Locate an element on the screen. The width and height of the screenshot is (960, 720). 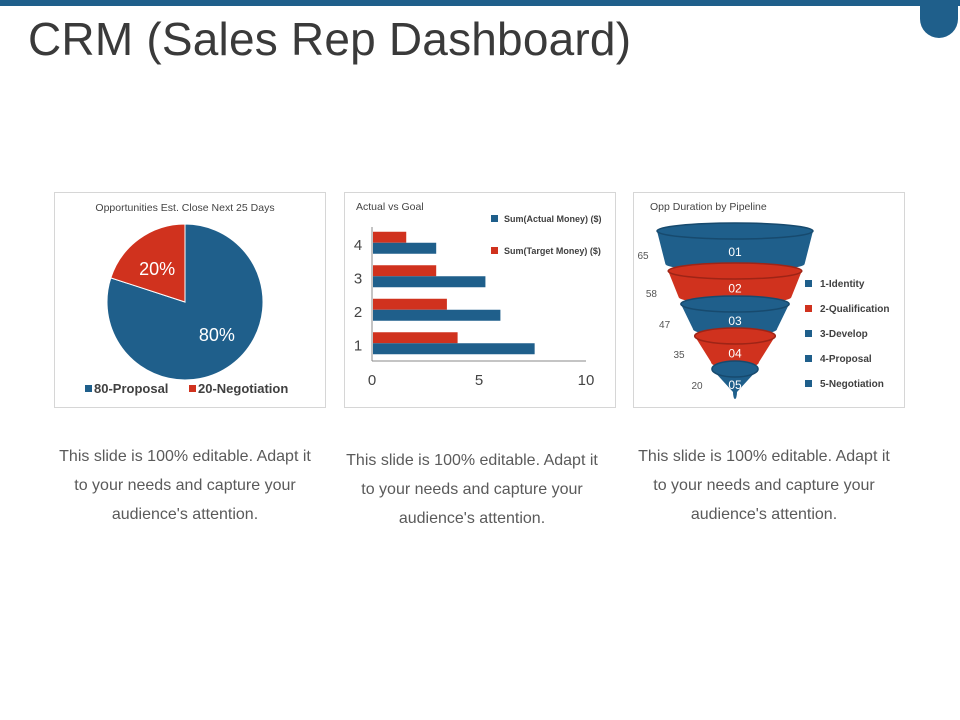
pie-slice-20-negotiation is located at coordinates (148, 263).